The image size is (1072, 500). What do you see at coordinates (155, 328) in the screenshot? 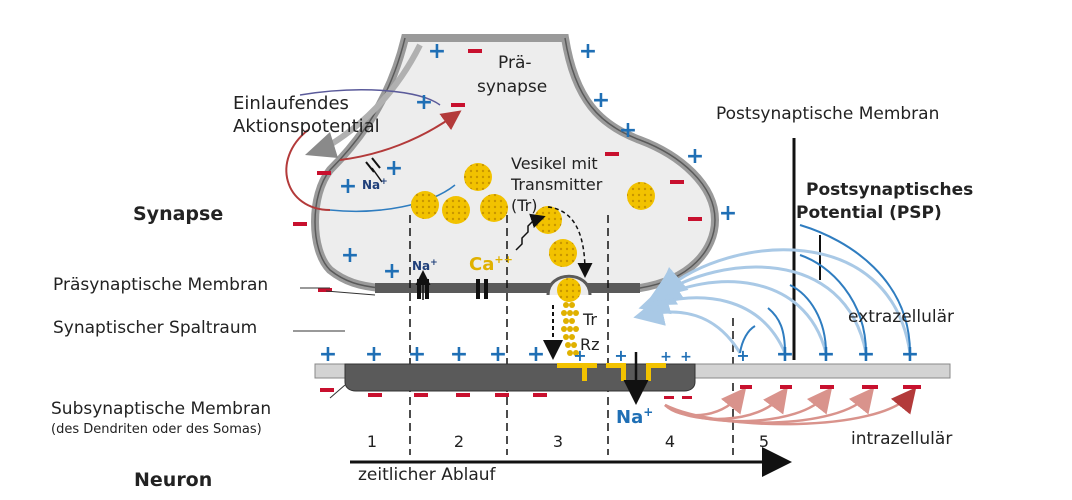
I see `label-spaltraum: Synaptischer Spaltraum` at bounding box center [155, 328].